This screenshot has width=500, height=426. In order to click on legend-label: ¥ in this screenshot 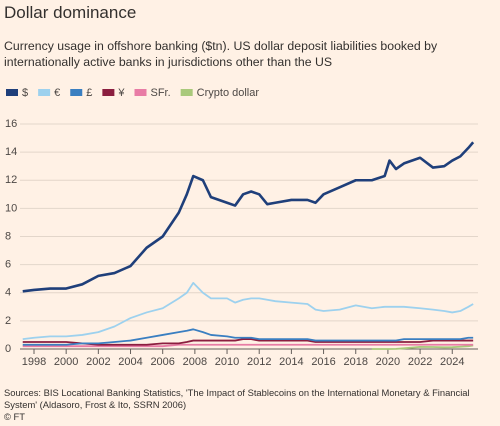, I will do `click(121, 93)`.